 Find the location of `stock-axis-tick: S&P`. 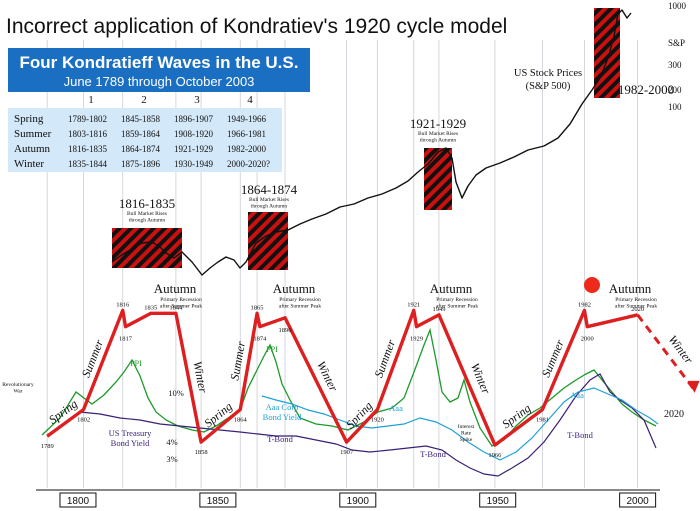

stock-axis-tick: S&P is located at coordinates (676, 43).